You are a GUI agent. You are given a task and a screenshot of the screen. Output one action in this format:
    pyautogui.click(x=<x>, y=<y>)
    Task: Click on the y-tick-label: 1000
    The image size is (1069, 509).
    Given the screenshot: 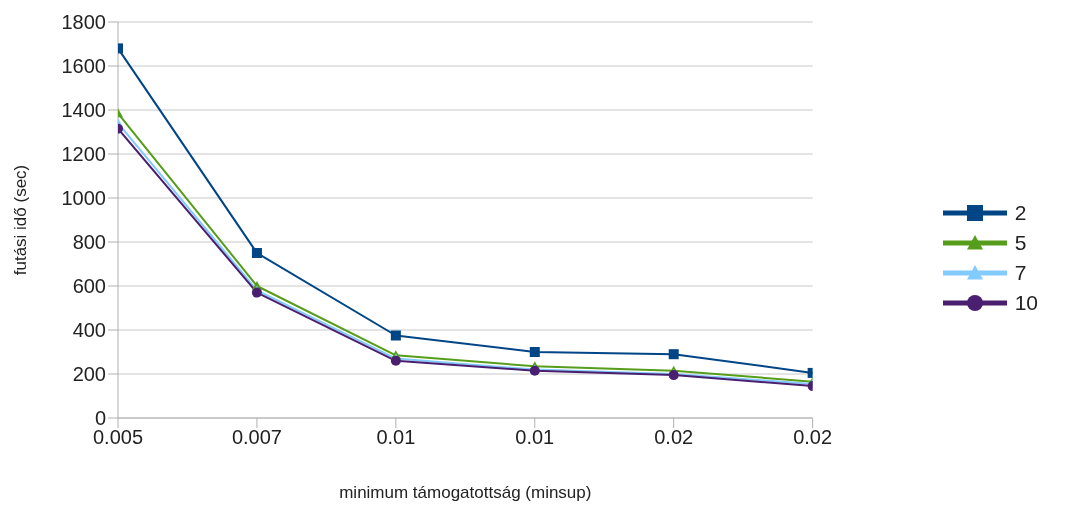 What is the action you would take?
    pyautogui.click(x=83, y=198)
    